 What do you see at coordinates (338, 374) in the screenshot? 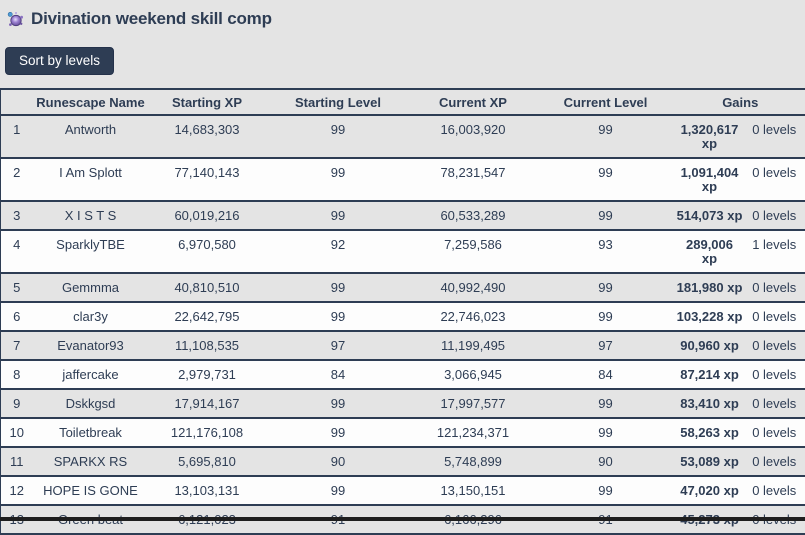
I see `starting-level-cell: 84` at bounding box center [338, 374].